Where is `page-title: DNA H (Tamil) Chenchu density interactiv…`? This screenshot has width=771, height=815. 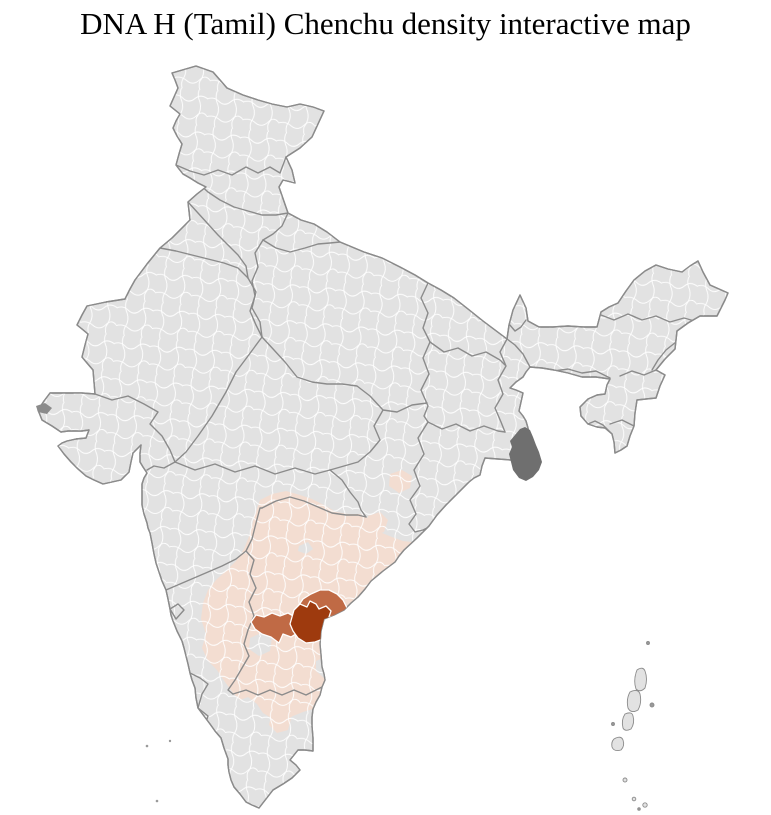 page-title: DNA H (Tamil) Chenchu density interactiv… is located at coordinates (385, 23).